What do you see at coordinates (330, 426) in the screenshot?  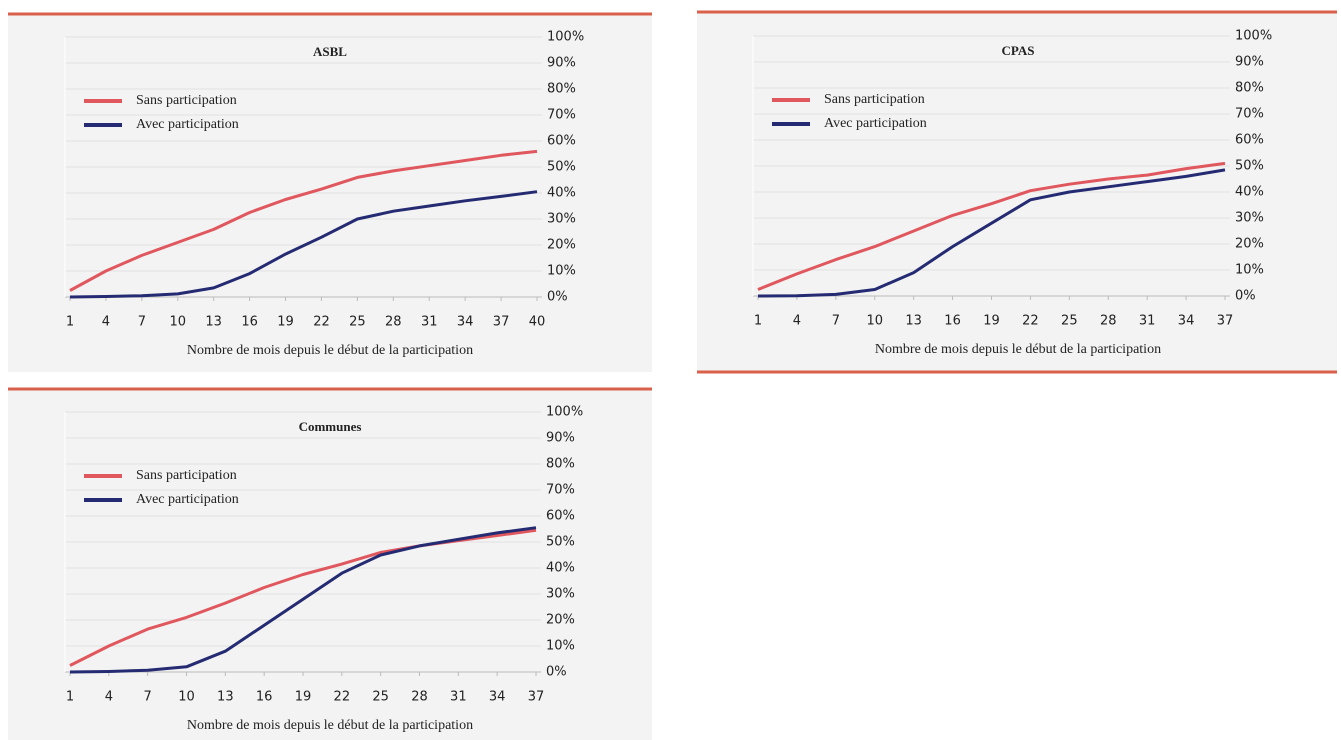 I see `chart-title: Communes` at bounding box center [330, 426].